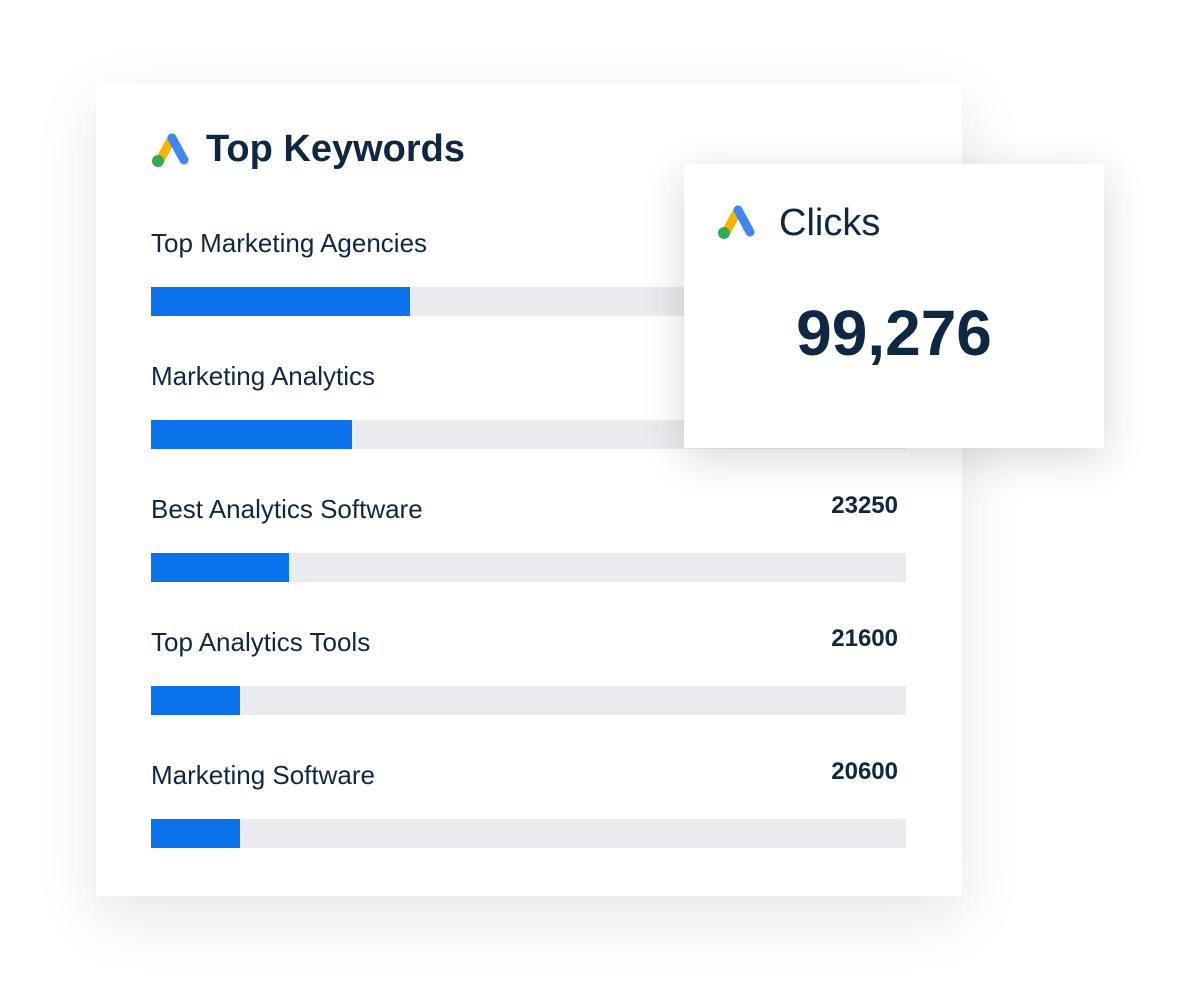  Describe the element at coordinates (864, 638) in the screenshot. I see `keyword-value: 21600` at that location.